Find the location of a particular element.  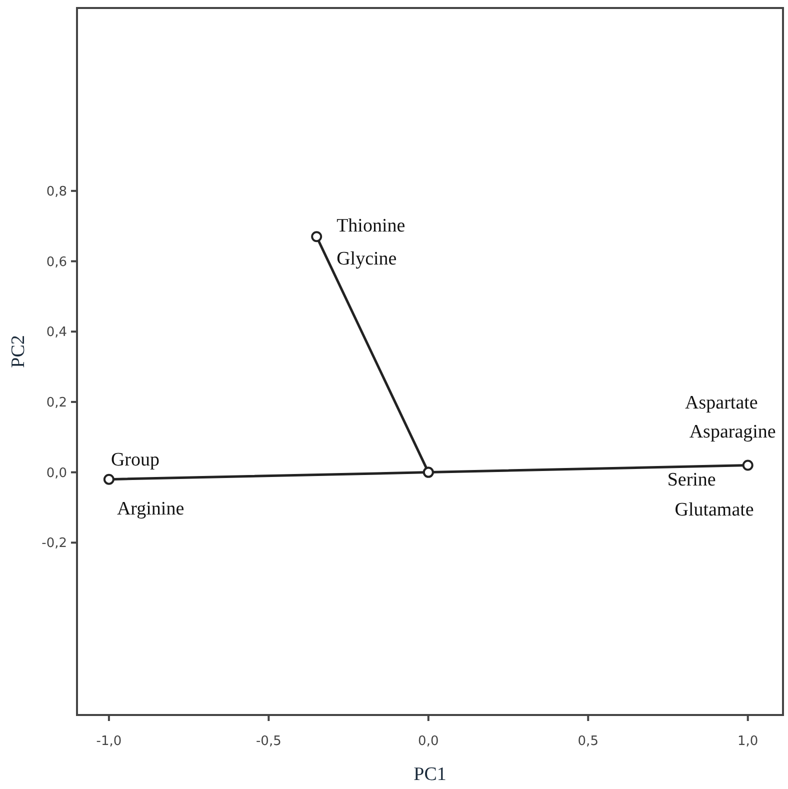

y-tick-label: 0,8 is located at coordinates (56, 192).